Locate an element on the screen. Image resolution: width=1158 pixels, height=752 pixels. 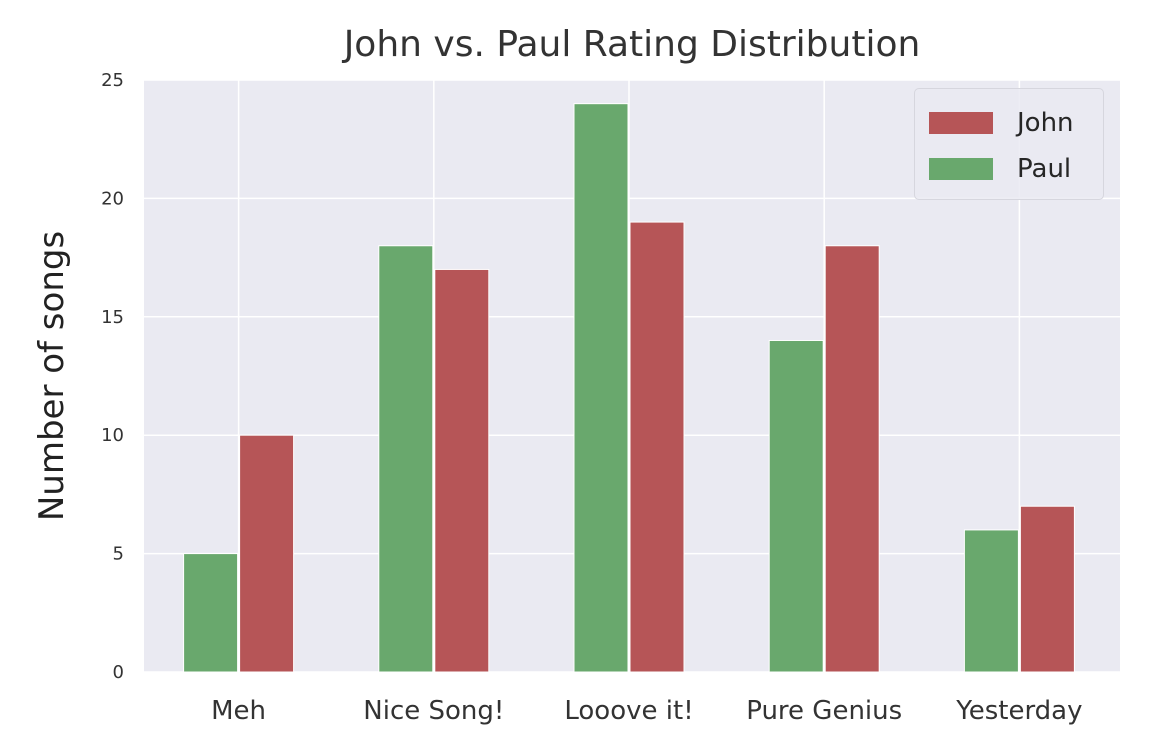
x-tick-label: Nice Song! is located at coordinates (433, 711).